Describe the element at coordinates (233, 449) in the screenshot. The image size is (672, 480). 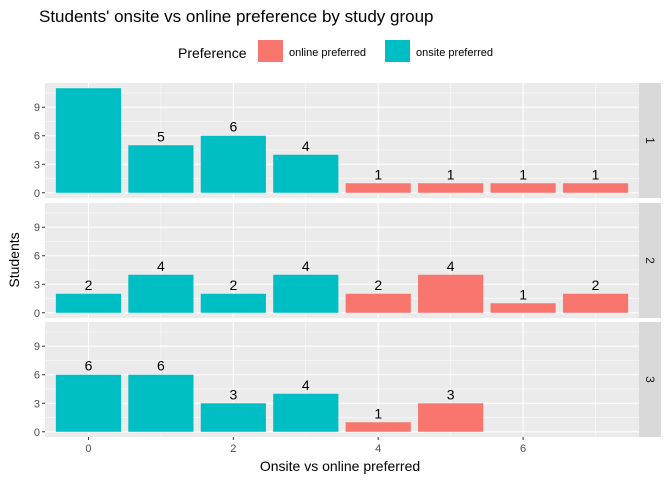
I see `x-tick-label: 2` at that location.